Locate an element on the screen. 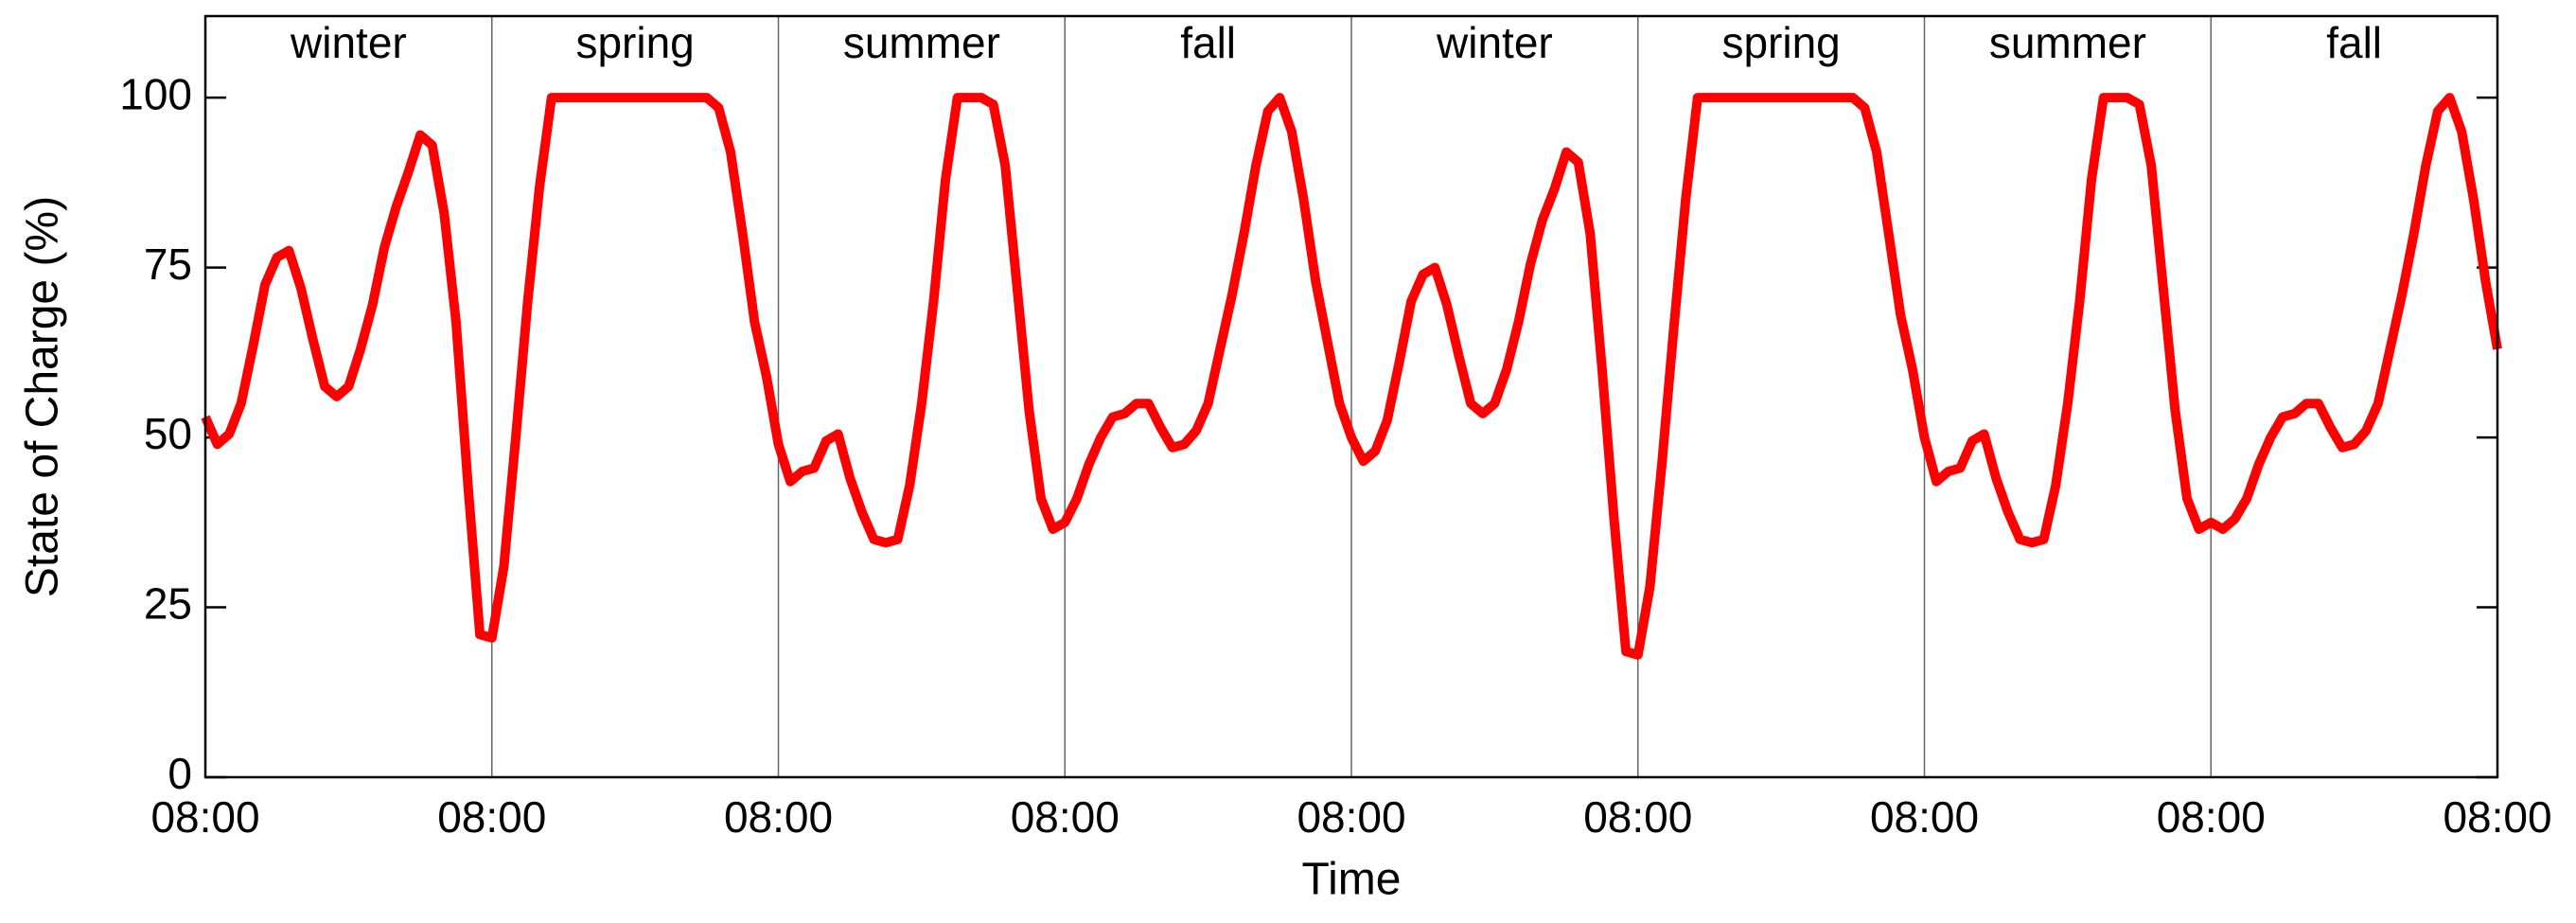 This screenshot has width=2576, height=923. x-axis-label: Time is located at coordinates (1352, 880).